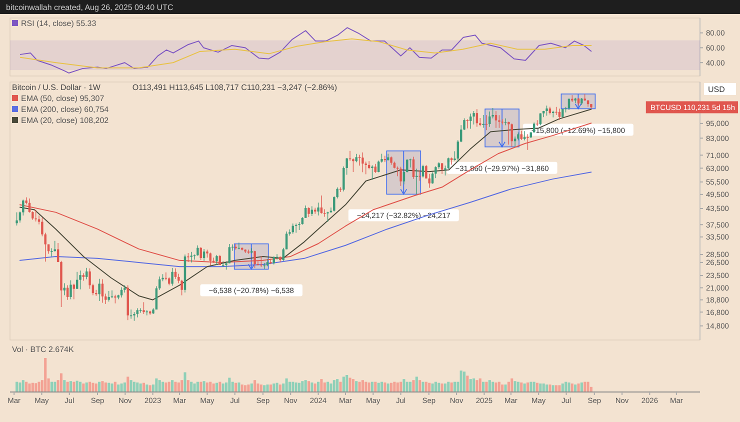  I want to click on text: Vol · BTC 2.674K, so click(43, 349).